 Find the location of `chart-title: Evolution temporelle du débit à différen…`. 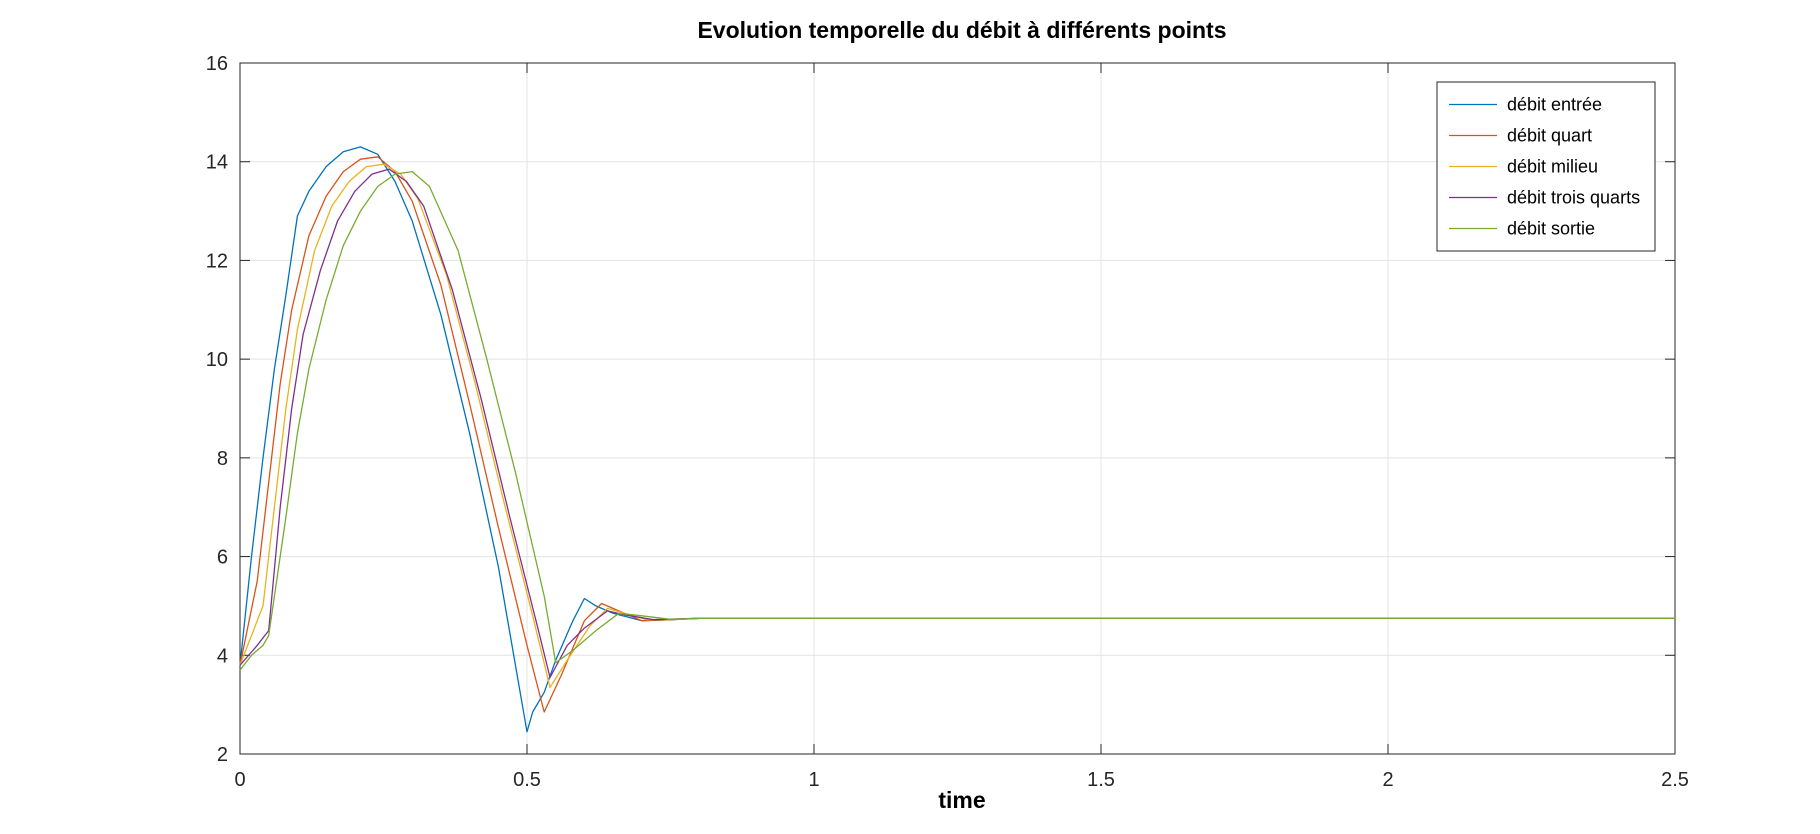

chart-title: Evolution temporelle du débit à différen… is located at coordinates (961, 30).